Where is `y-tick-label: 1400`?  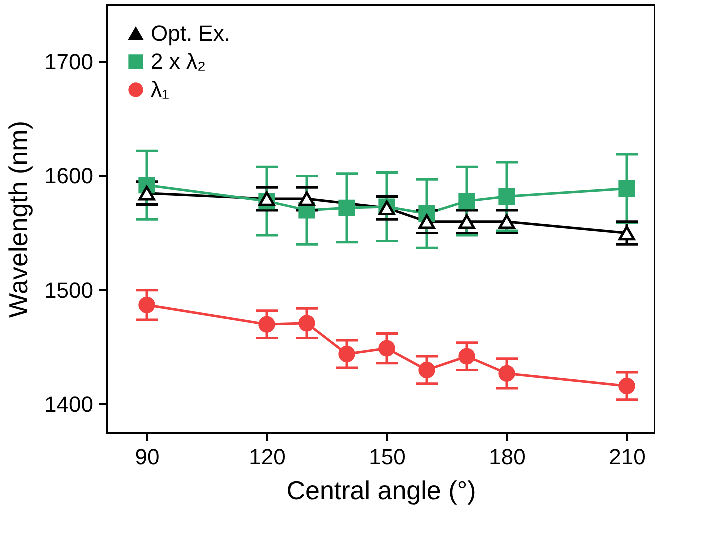 y-tick-label: 1400 is located at coordinates (69, 404).